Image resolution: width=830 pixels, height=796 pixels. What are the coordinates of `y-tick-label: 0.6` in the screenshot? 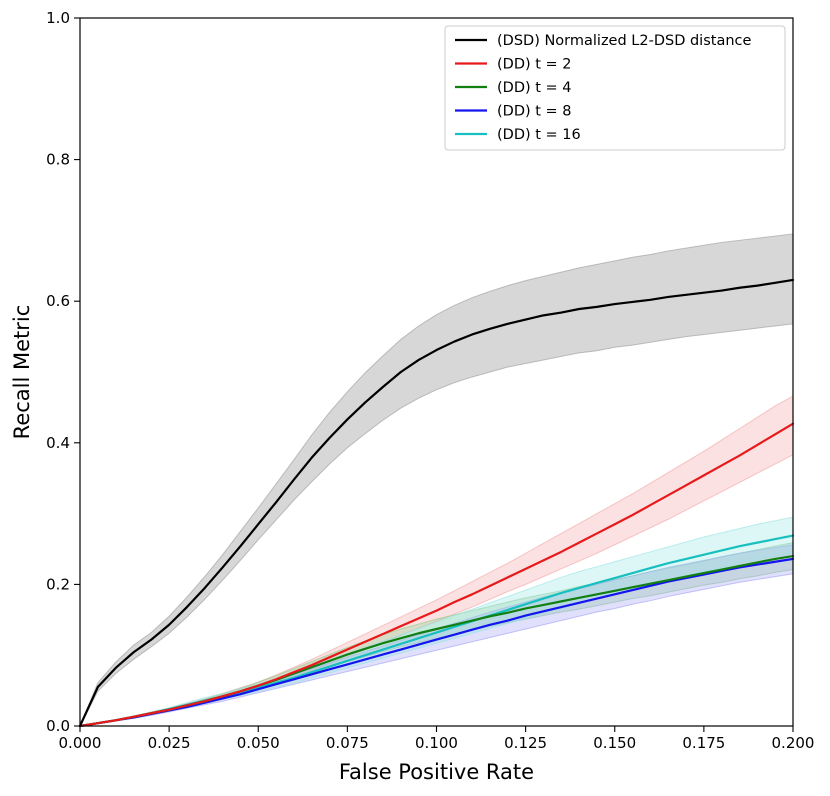 It's located at (58, 301).